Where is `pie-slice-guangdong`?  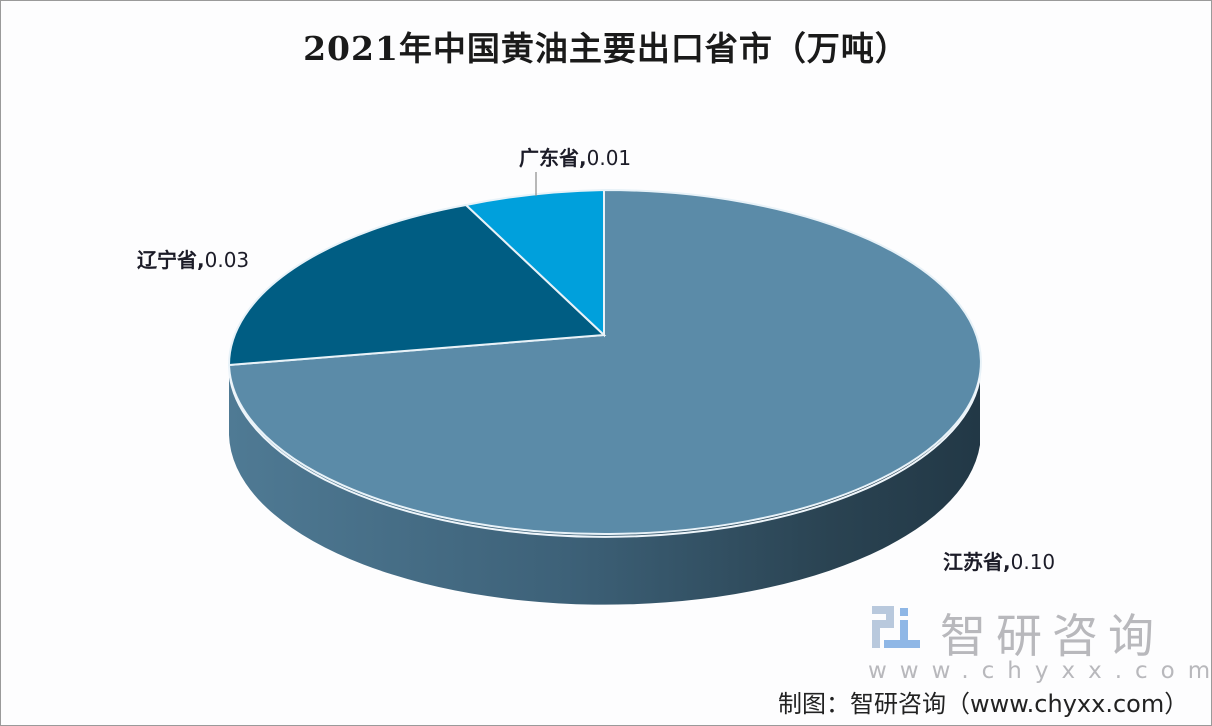 pie-slice-guangdong is located at coordinates (534, 263).